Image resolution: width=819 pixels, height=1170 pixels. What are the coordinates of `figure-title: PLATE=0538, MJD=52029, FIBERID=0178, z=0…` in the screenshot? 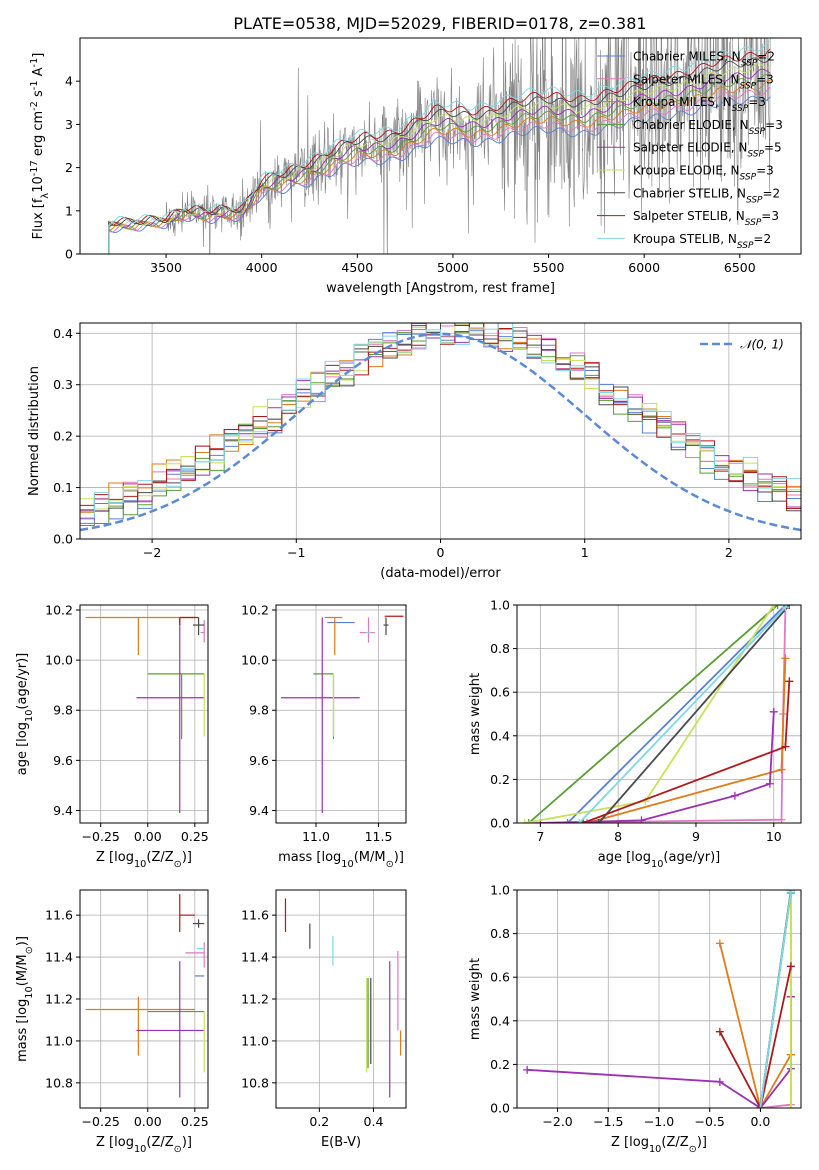 It's located at (439, 23).